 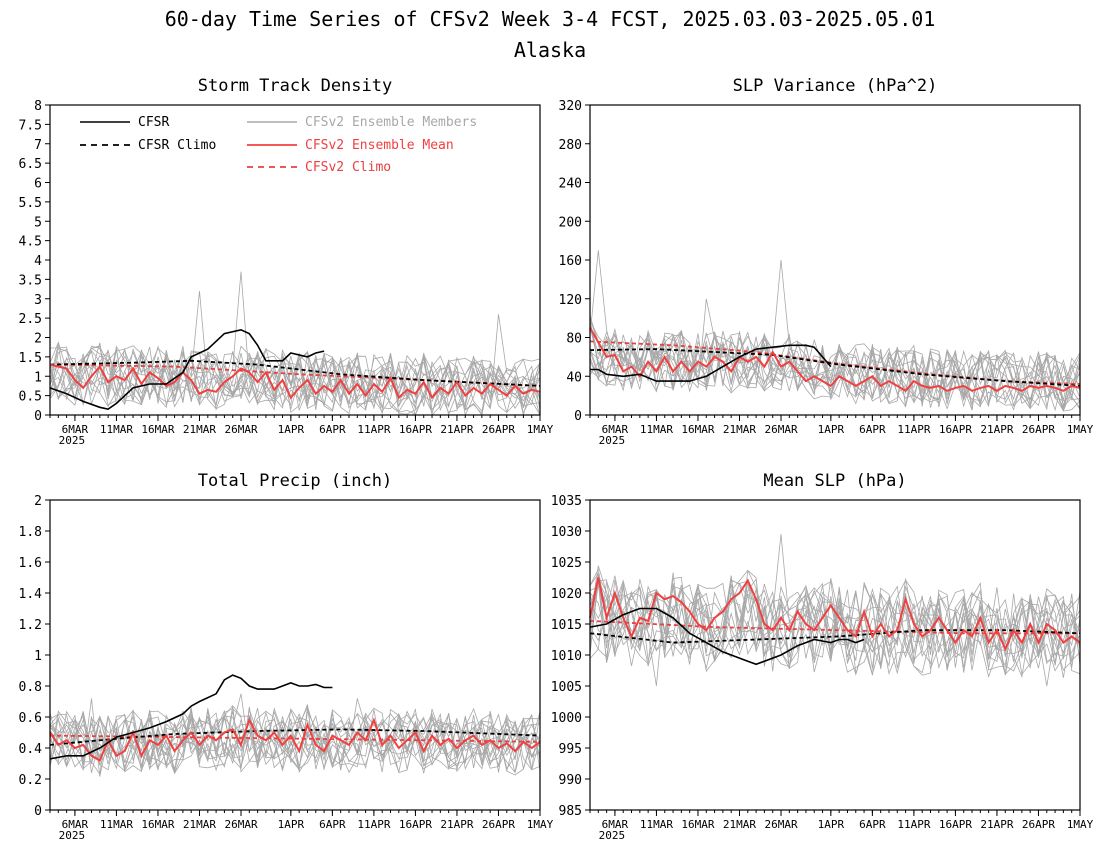 I want to click on panel-title: SLP Variance (hPa^2), so click(x=835, y=86).